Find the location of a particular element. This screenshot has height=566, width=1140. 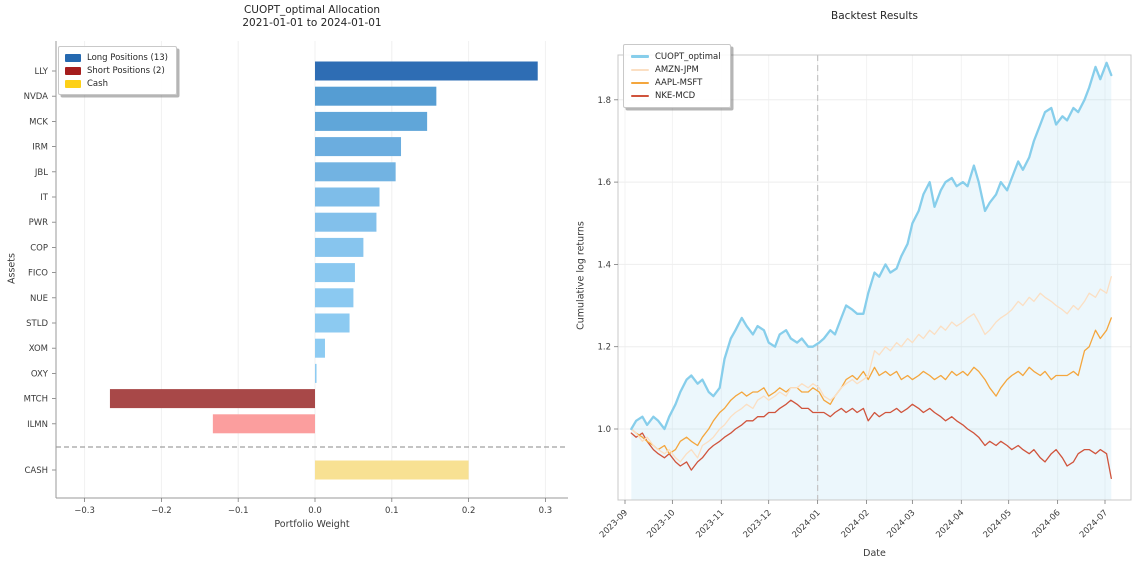

legend-label: Short Positions (2) is located at coordinates (126, 70).